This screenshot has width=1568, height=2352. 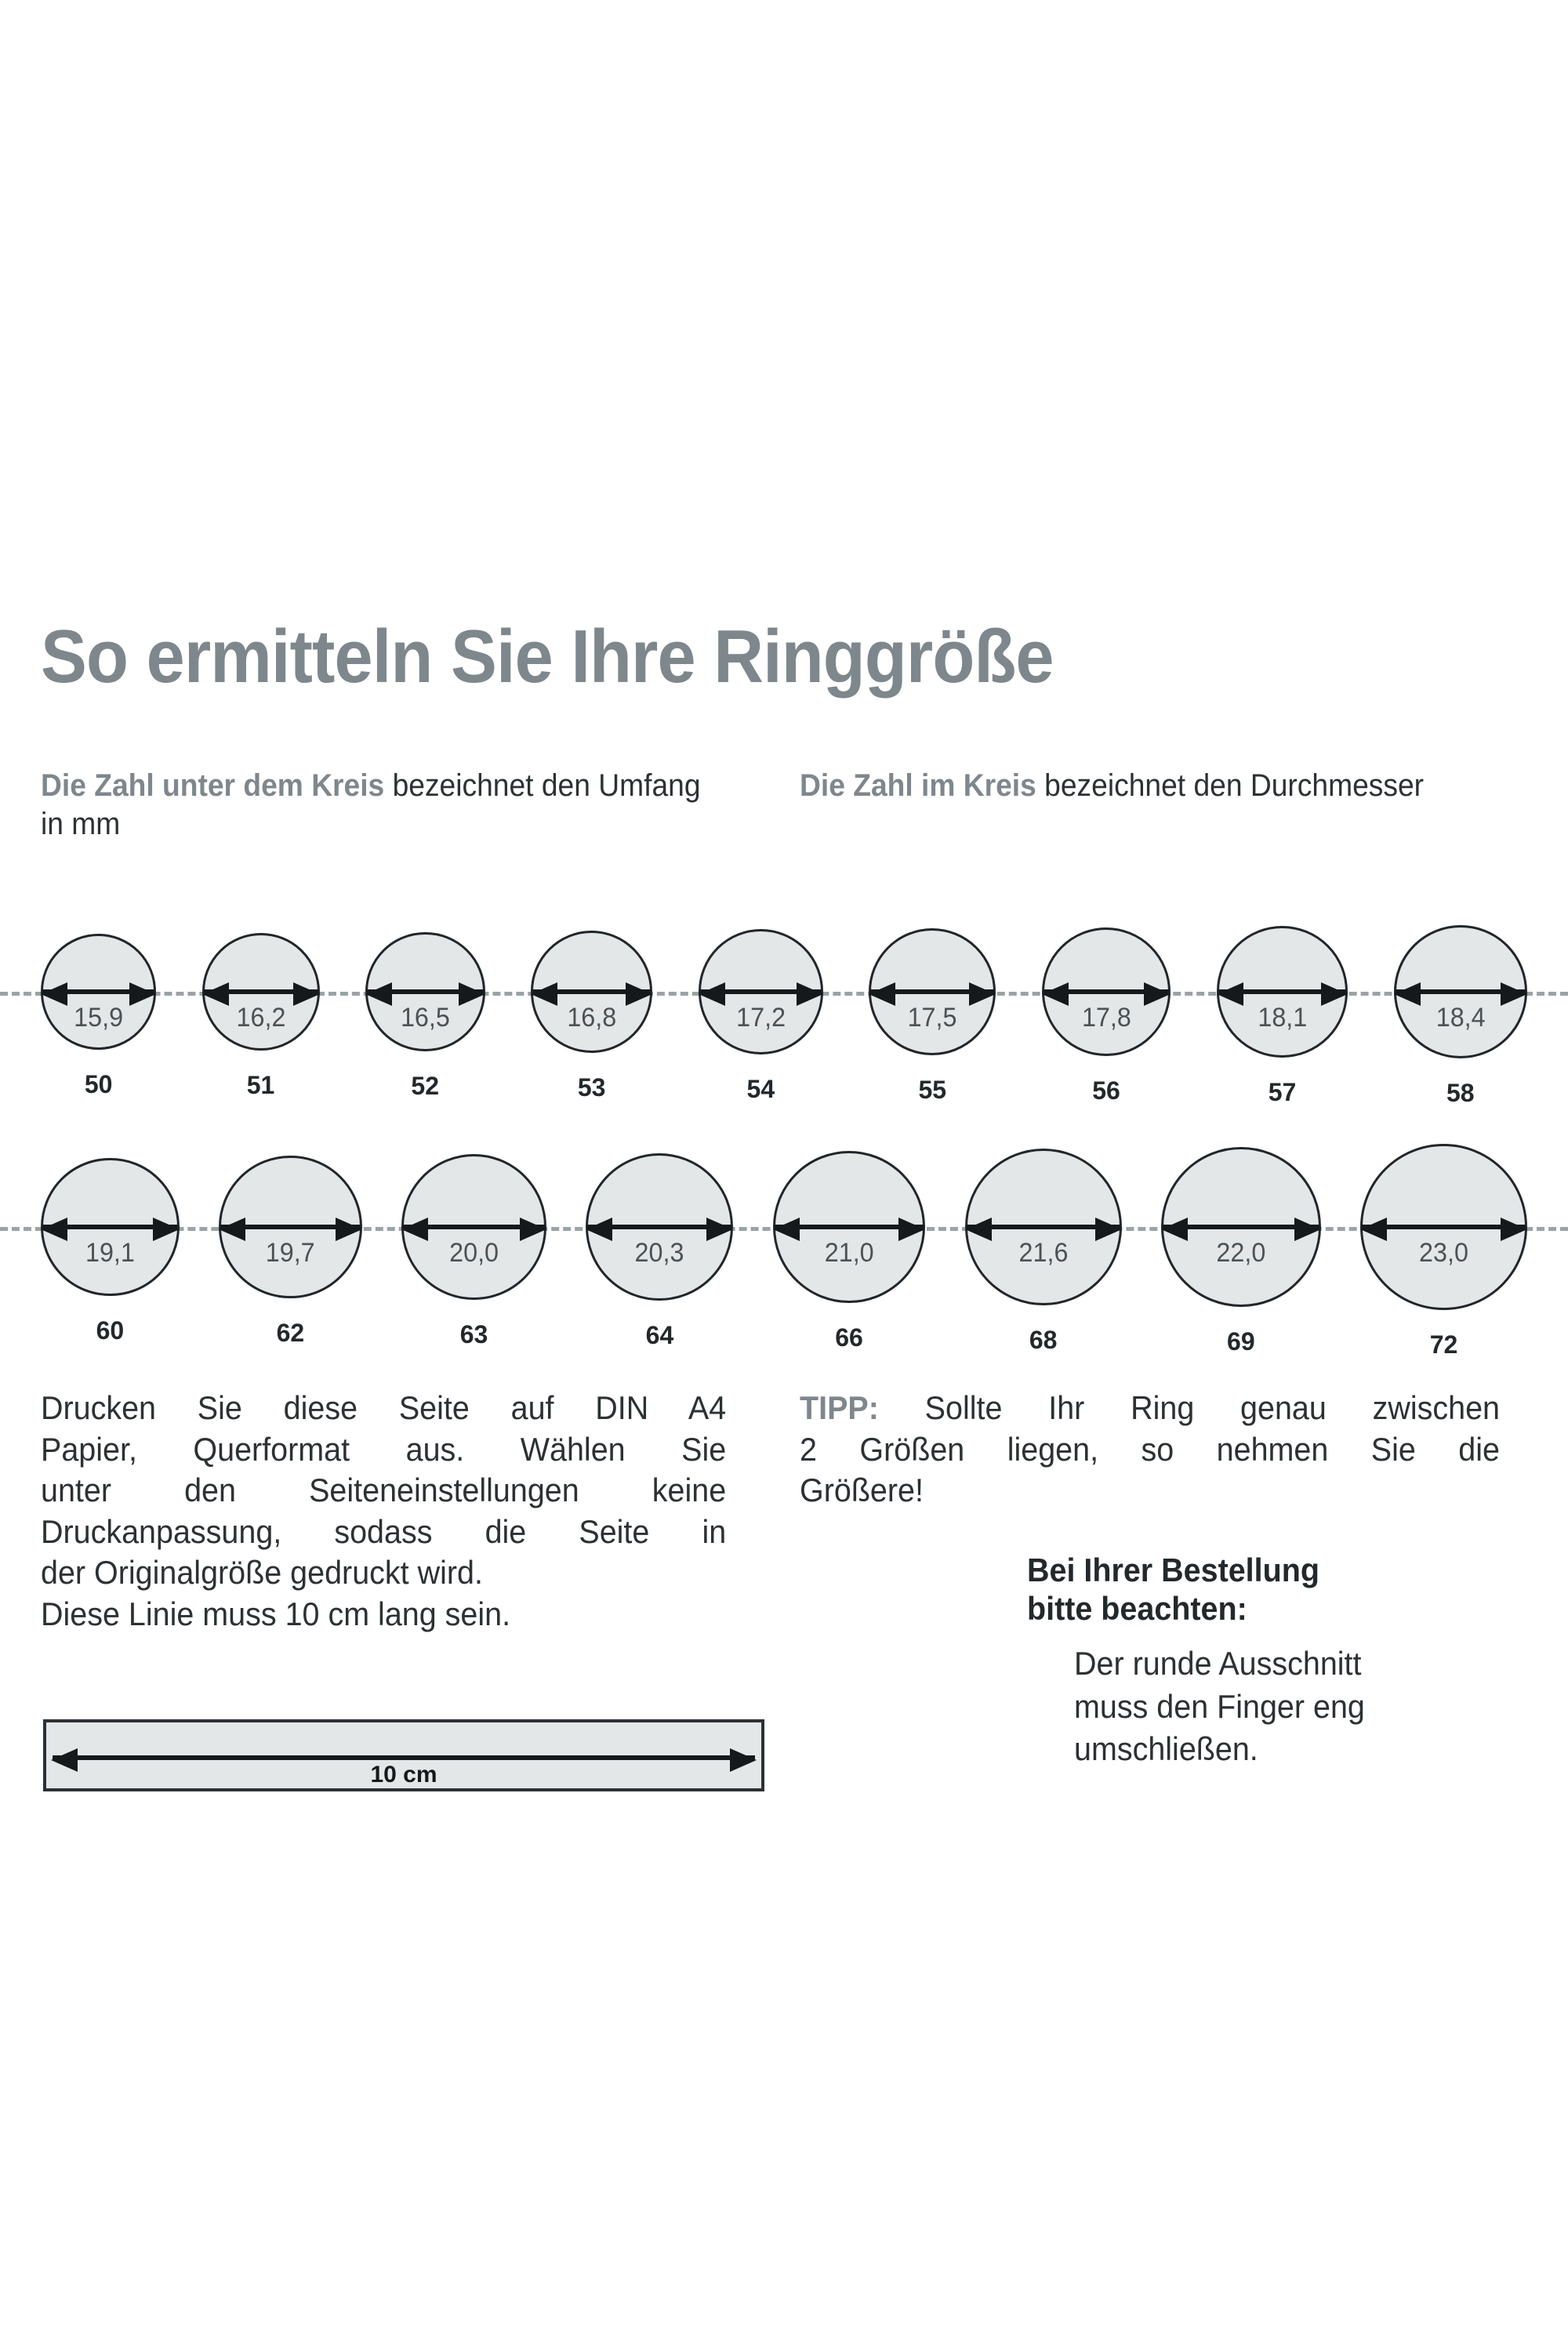 What do you see at coordinates (659, 1334) in the screenshot?
I see `ring-circumference-label: 64` at bounding box center [659, 1334].